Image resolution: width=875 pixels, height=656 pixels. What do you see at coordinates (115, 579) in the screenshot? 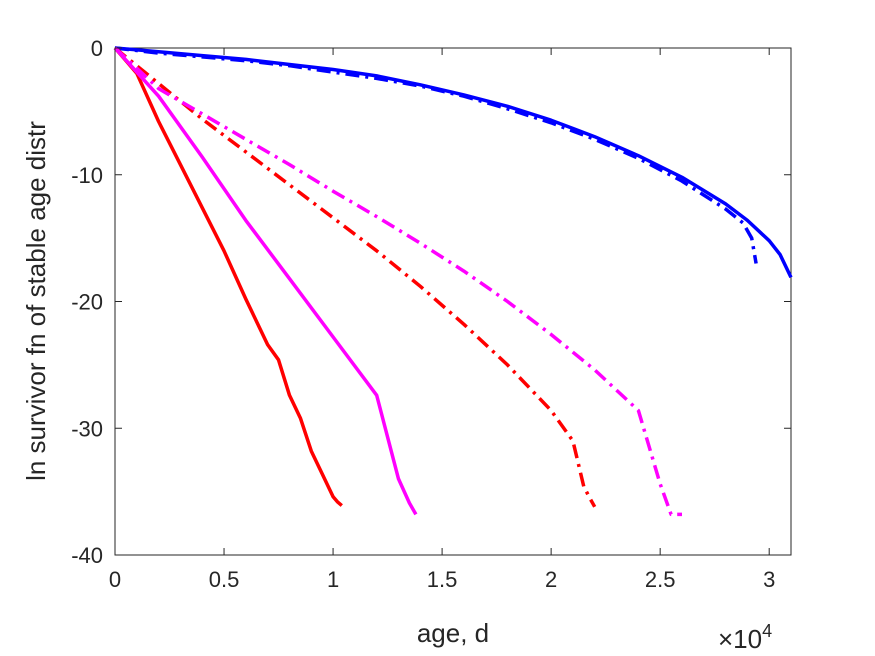
I see `x-tick-label: 0` at bounding box center [115, 579].